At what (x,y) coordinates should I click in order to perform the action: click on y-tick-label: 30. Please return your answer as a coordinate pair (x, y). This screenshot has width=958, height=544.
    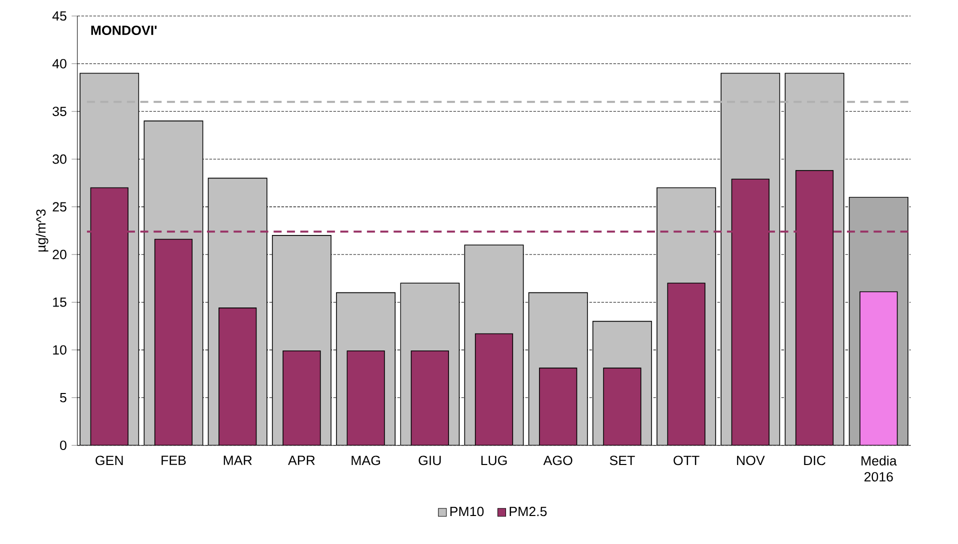
    Looking at the image, I should click on (59, 159).